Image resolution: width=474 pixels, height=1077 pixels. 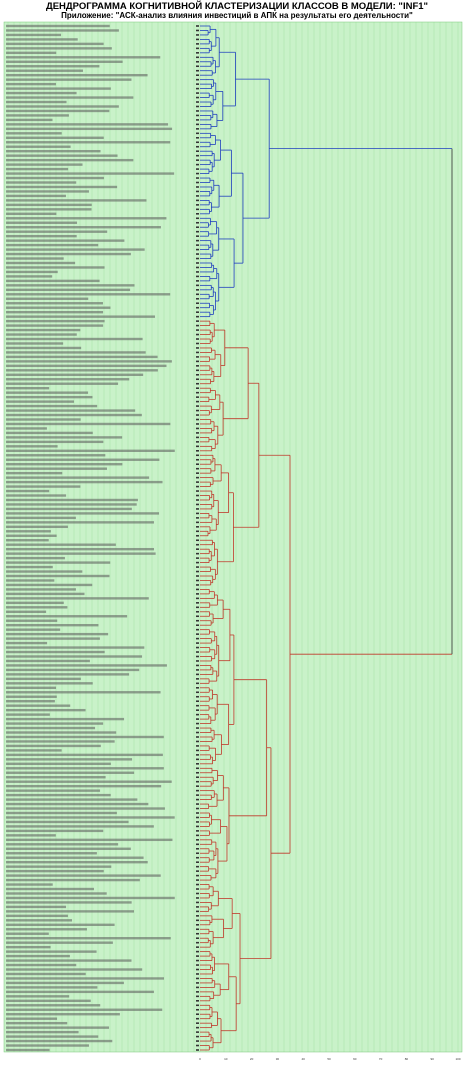 I want to click on x-tick-label: 60, so click(x=355, y=1059).